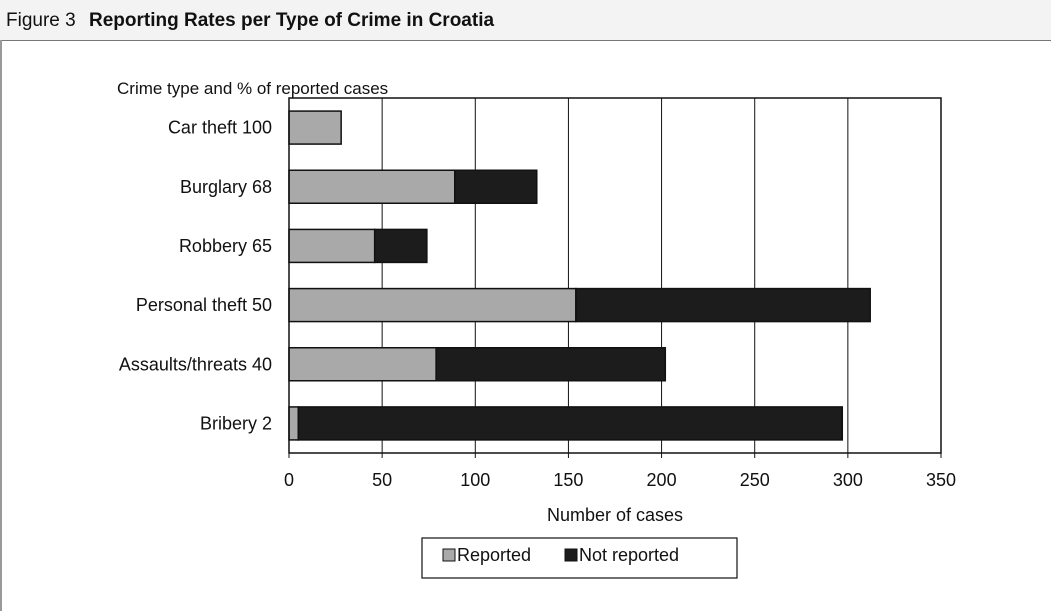 The height and width of the screenshot is (611, 1051). Describe the element at coordinates (571, 555) in the screenshot. I see `legend-swatch-not-reported` at that location.